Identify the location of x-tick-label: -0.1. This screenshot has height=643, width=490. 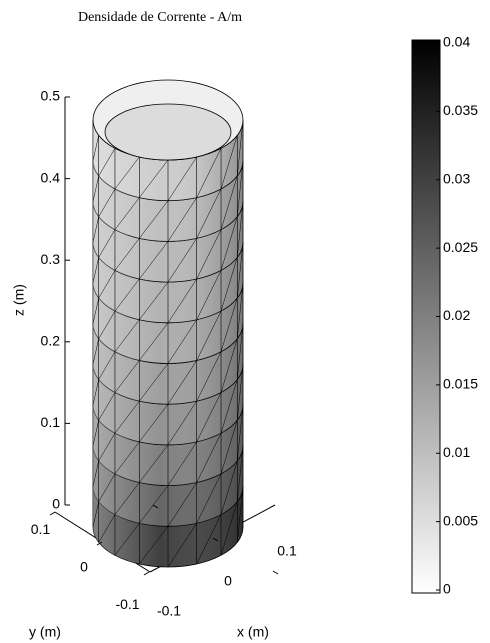
(169, 611).